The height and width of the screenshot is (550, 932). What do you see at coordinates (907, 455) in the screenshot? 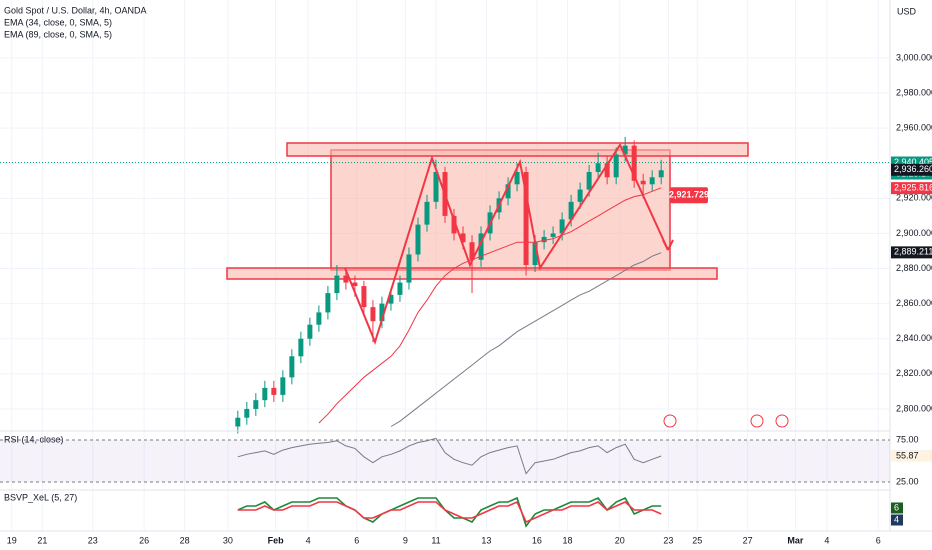
I see `rsi-value-label: 55.87` at bounding box center [907, 455].